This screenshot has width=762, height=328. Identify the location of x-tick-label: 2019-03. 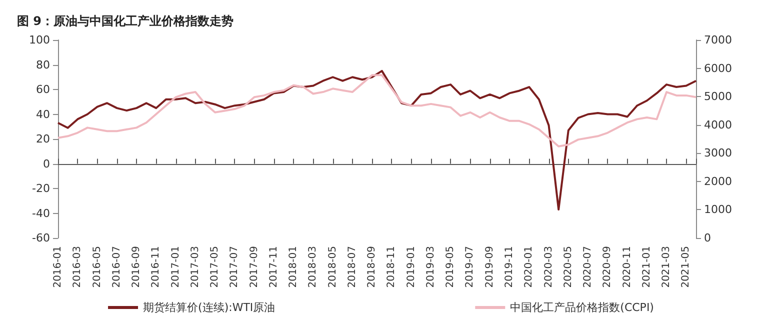
(430, 267).